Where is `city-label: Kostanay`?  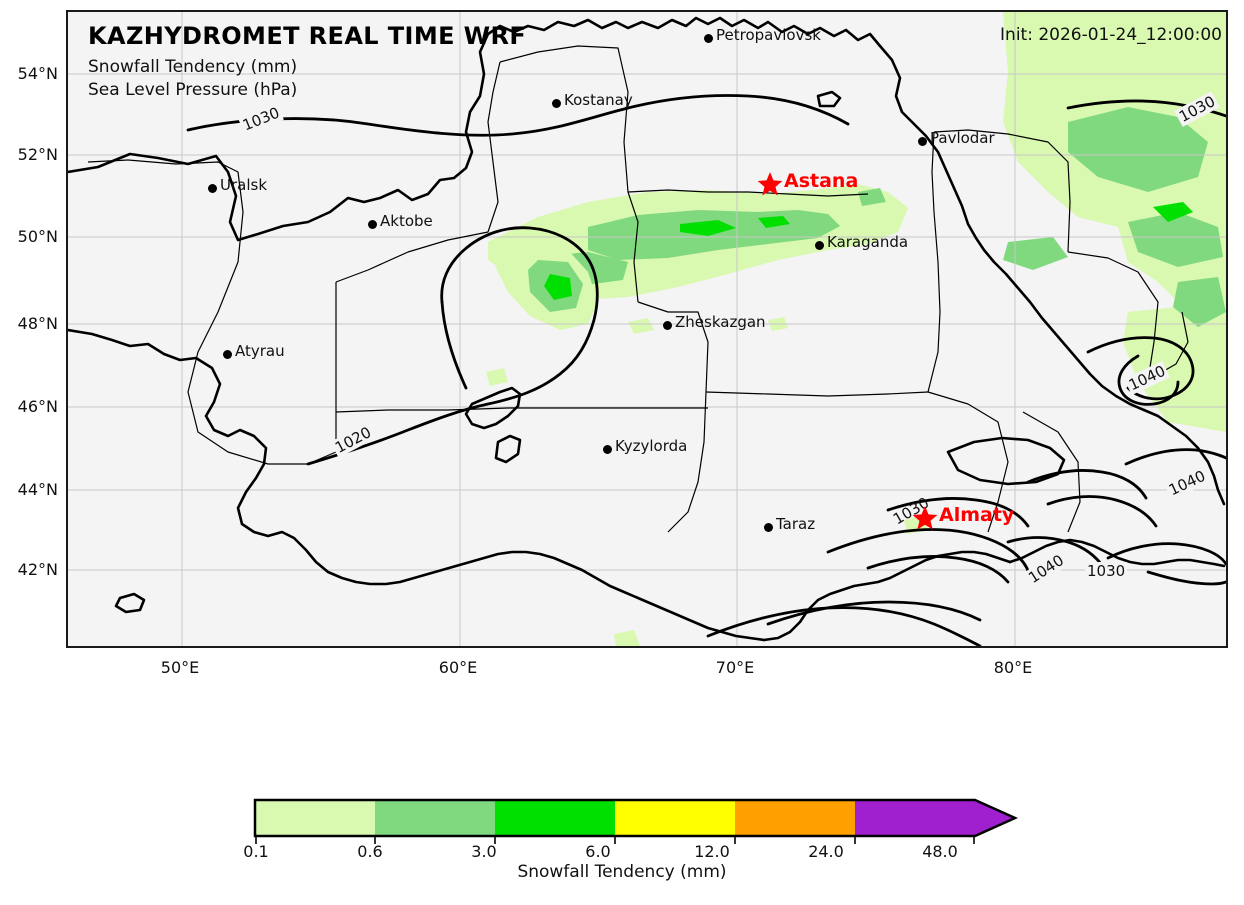 city-label: Kostanay is located at coordinates (598, 100).